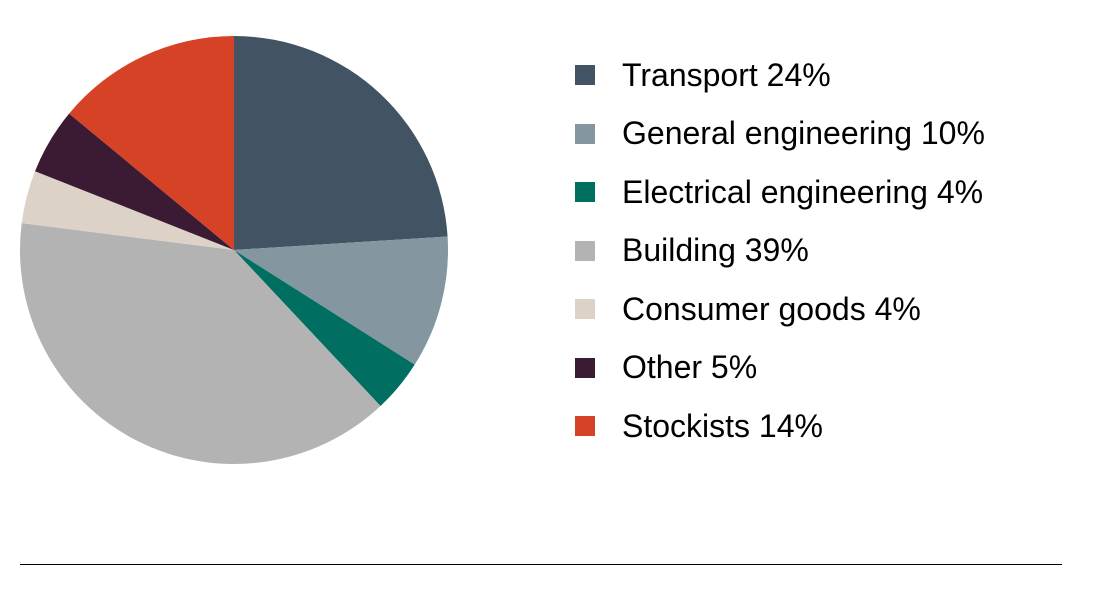 Image resolution: width=1108 pixels, height=593 pixels. I want to click on legend-label: Consumer goods 4%, so click(771, 308).